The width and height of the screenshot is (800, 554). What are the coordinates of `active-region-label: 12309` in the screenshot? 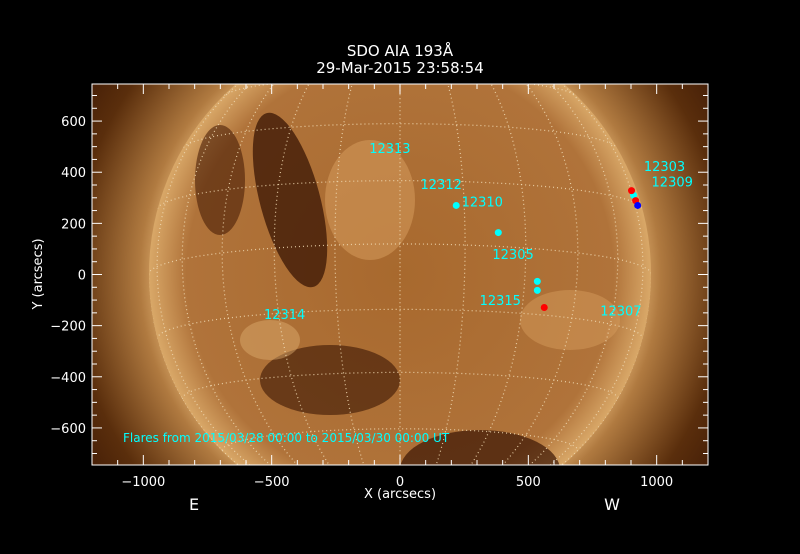 It's located at (672, 182).